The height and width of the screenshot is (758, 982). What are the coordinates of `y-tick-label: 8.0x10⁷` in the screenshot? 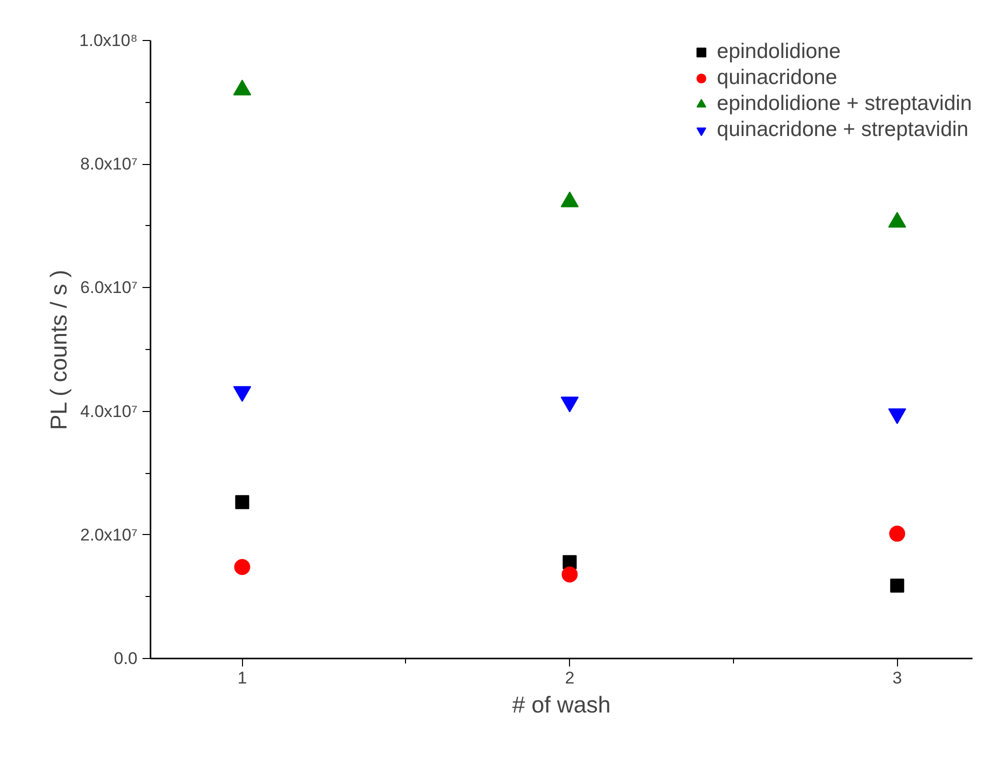 It's located at (109, 164).